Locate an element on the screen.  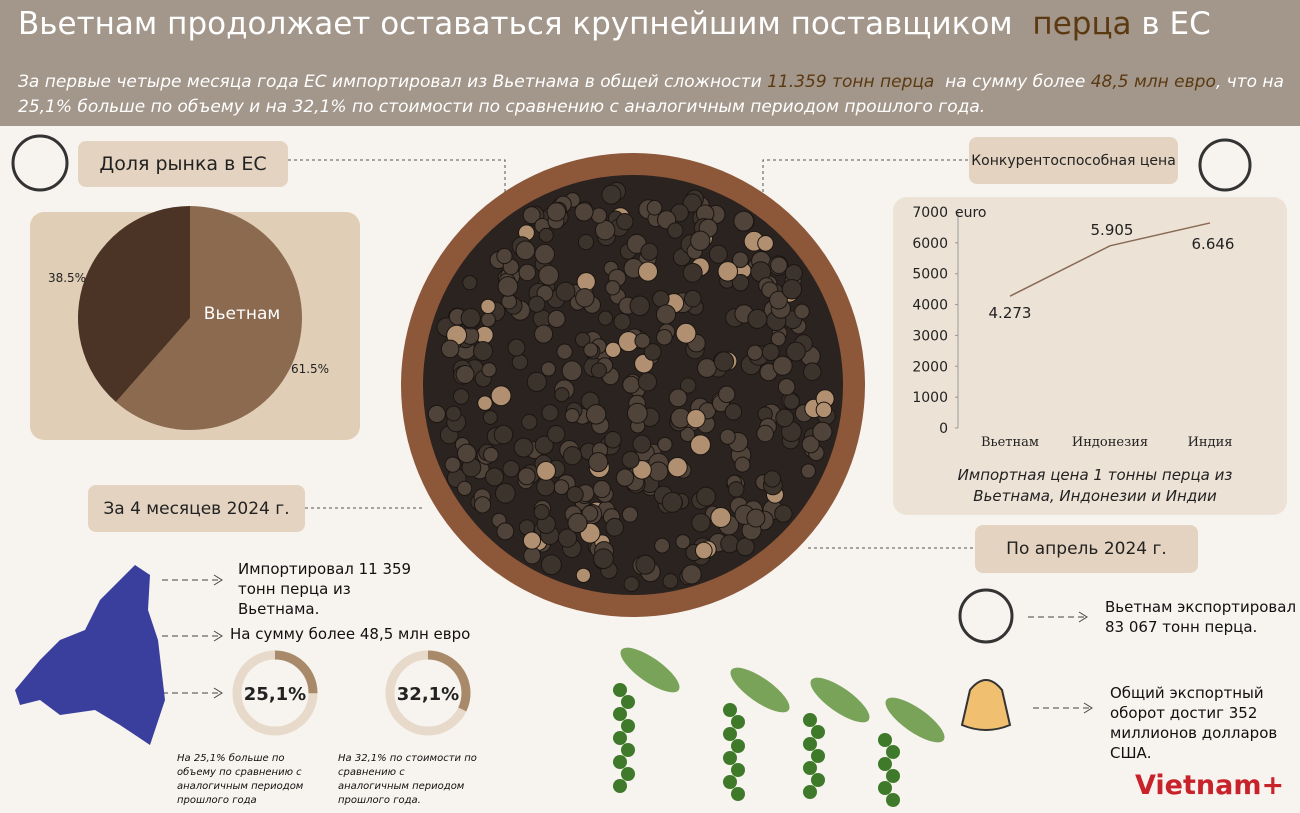
ring-arc is located at coordinates (449, 681).